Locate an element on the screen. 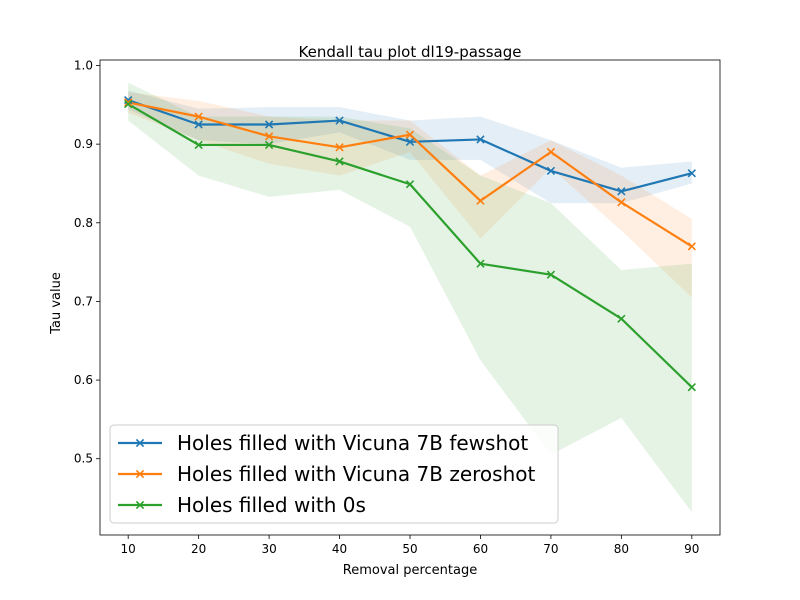 The height and width of the screenshot is (600, 800). x-axis-label: Removal percentage is located at coordinates (410, 570).